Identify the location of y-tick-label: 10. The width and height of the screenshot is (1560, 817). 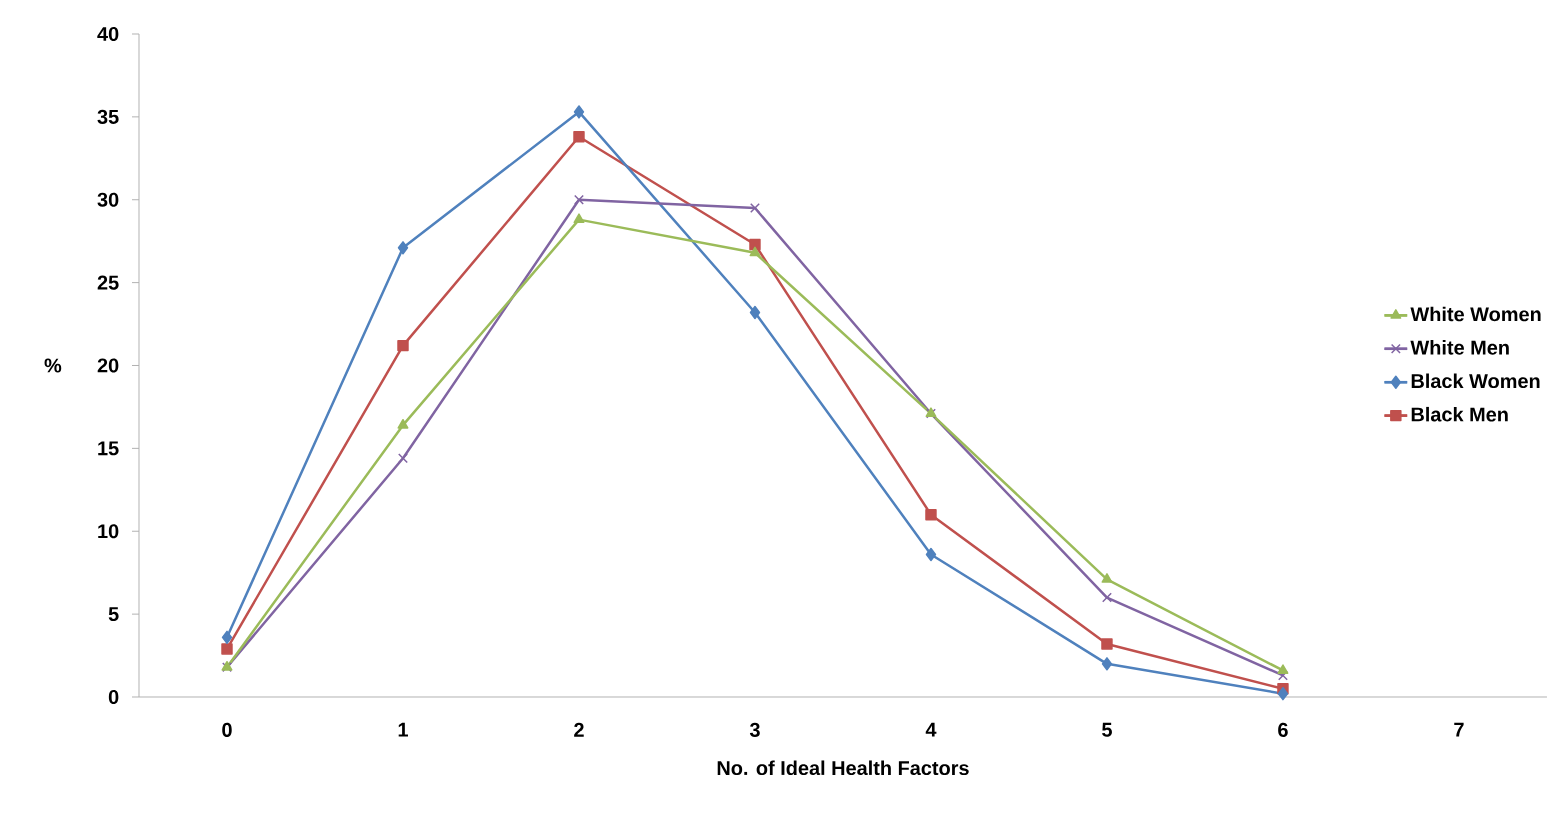
(108, 531).